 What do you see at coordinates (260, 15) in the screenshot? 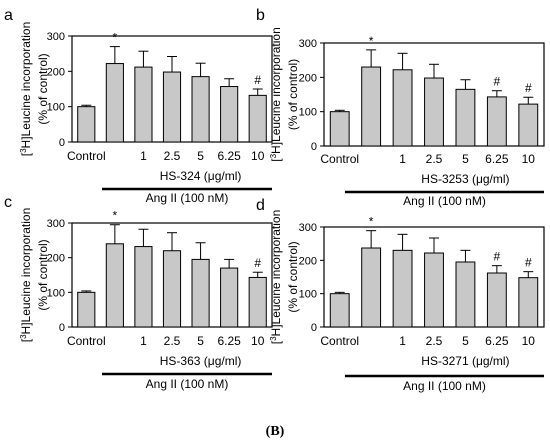
I see `panel-letter: b` at bounding box center [260, 15].